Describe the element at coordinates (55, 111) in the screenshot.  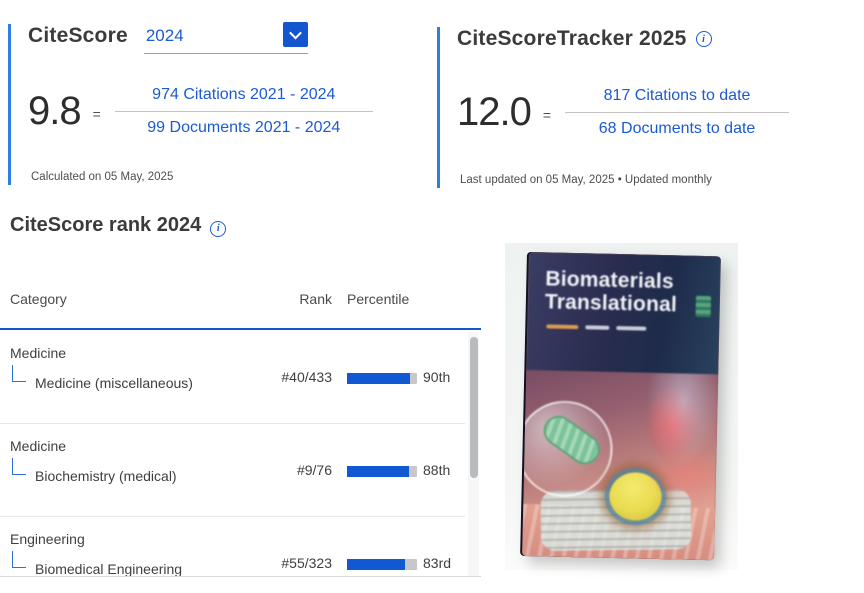
I see `citescore-value: 9.8` at that location.